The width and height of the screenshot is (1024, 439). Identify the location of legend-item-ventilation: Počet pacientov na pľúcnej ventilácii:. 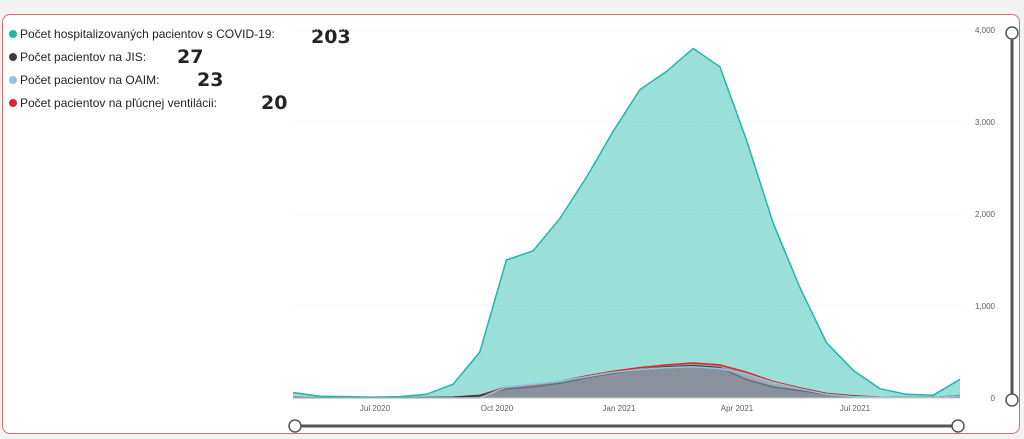
(113, 103).